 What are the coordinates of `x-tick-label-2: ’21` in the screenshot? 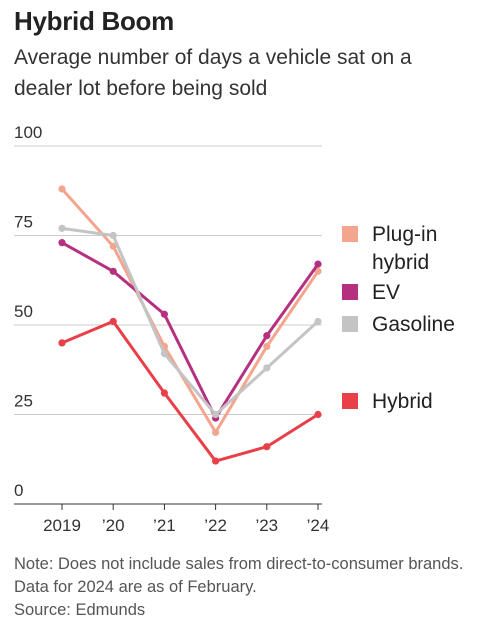 It's located at (164, 525).